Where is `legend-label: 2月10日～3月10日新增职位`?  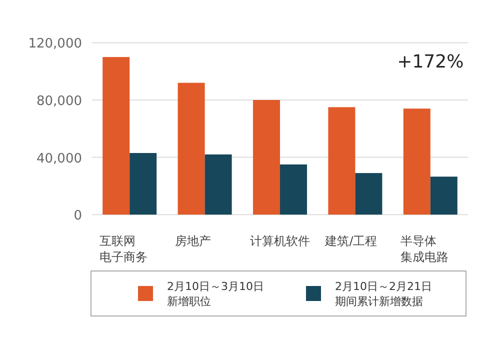 legend-label: 2月10日～3月10日新增职位 is located at coordinates (215, 294).